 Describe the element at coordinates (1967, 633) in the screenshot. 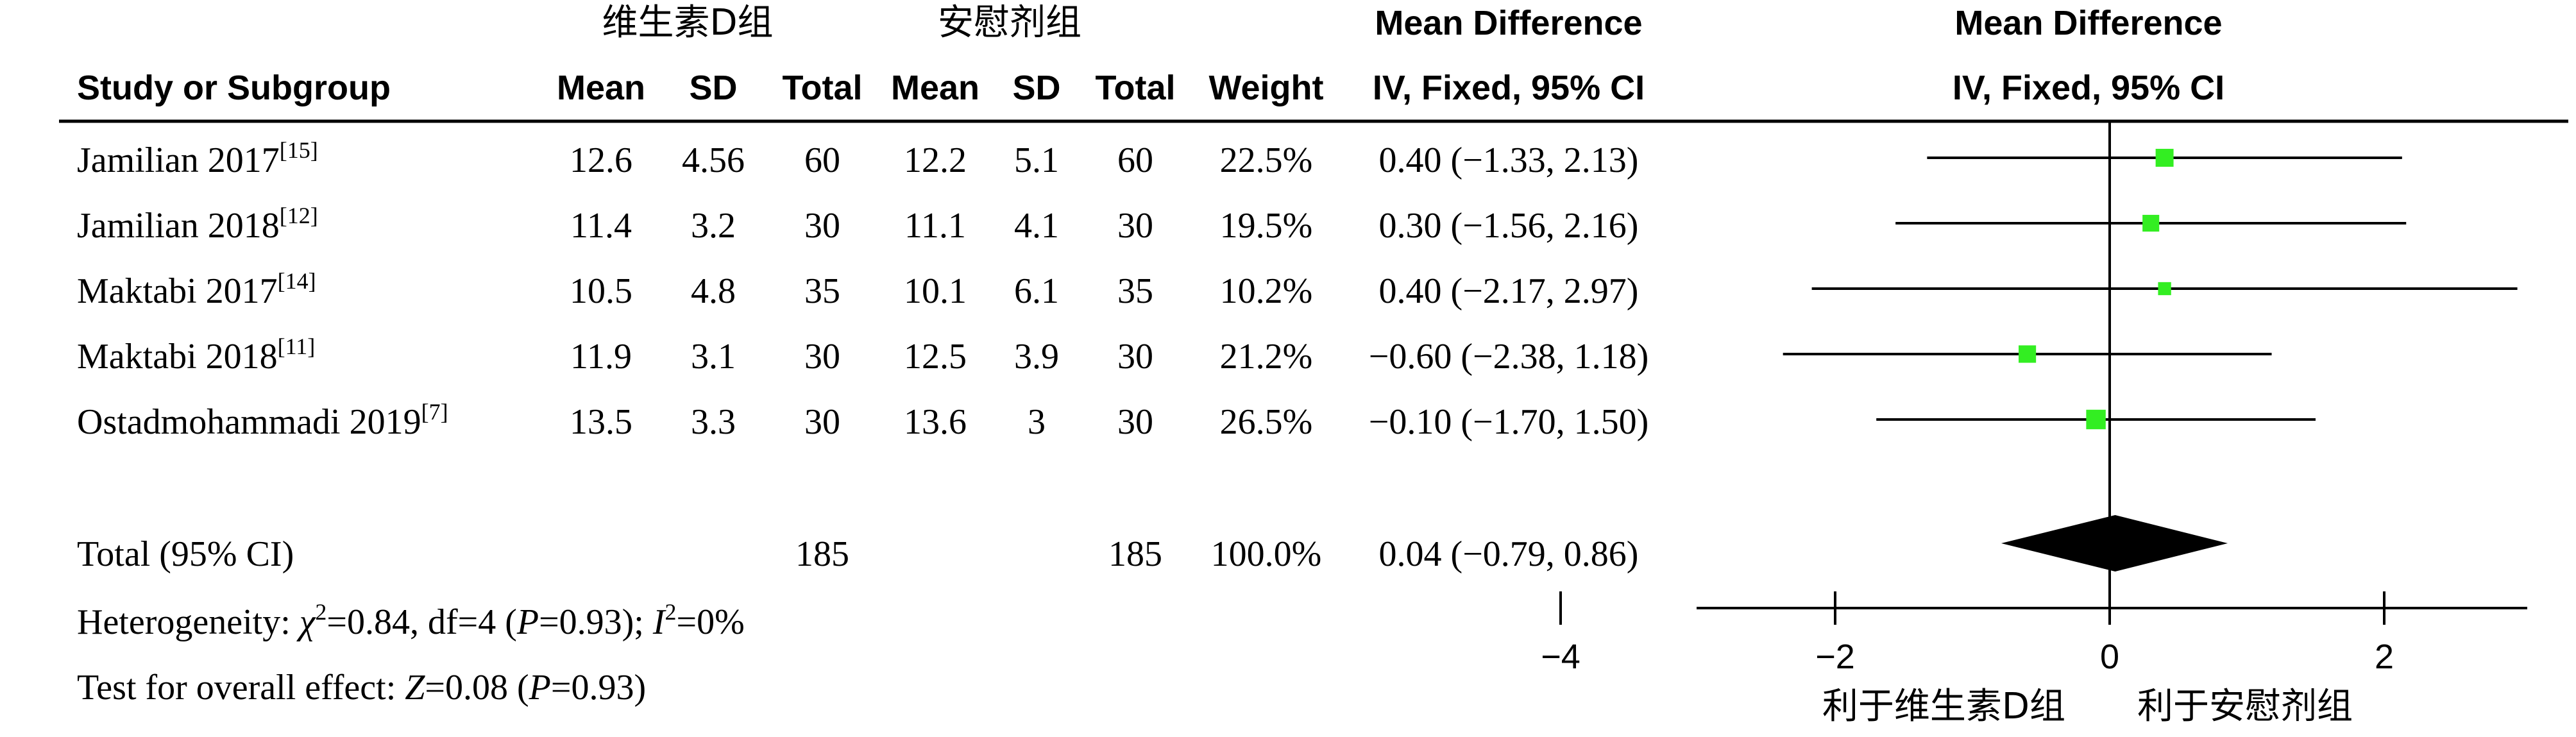

I see `x-axis-ticks: −4−2024` at that location.